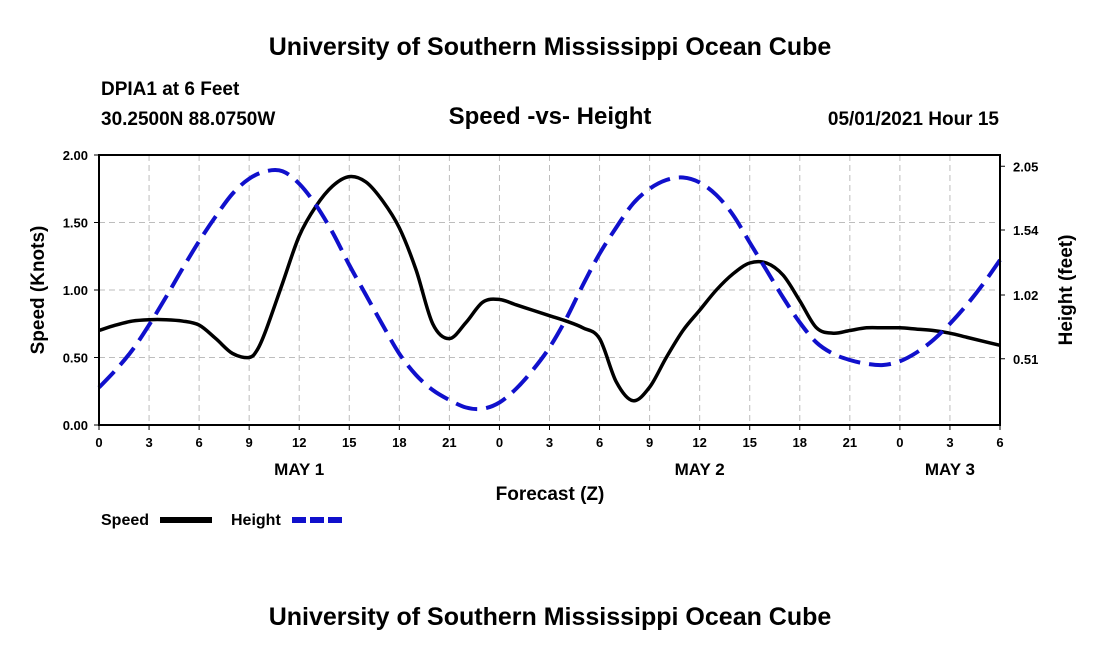 This screenshot has width=1100, height=650. What do you see at coordinates (75, 290) in the screenshot?
I see `y-tick-label: 1.00` at bounding box center [75, 290].